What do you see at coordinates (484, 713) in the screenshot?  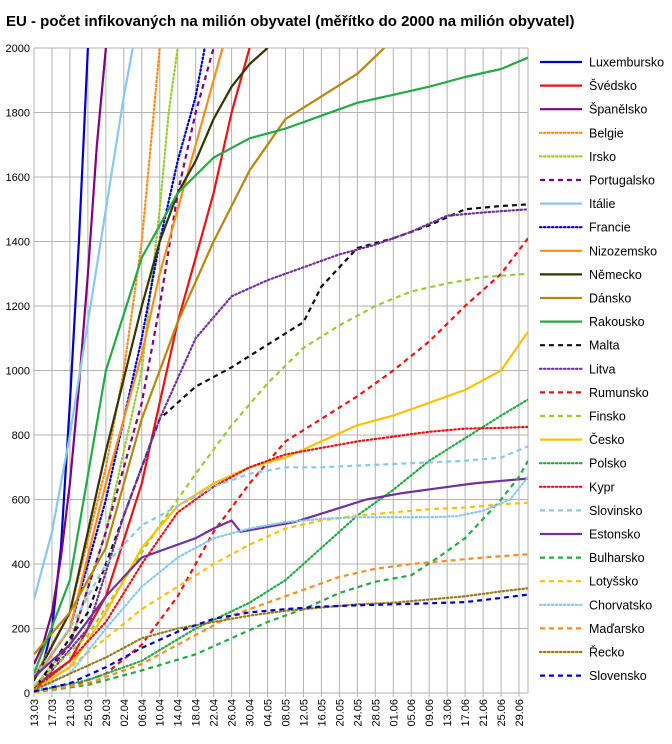 I see `x-tick-label: 21.06` at bounding box center [484, 713].